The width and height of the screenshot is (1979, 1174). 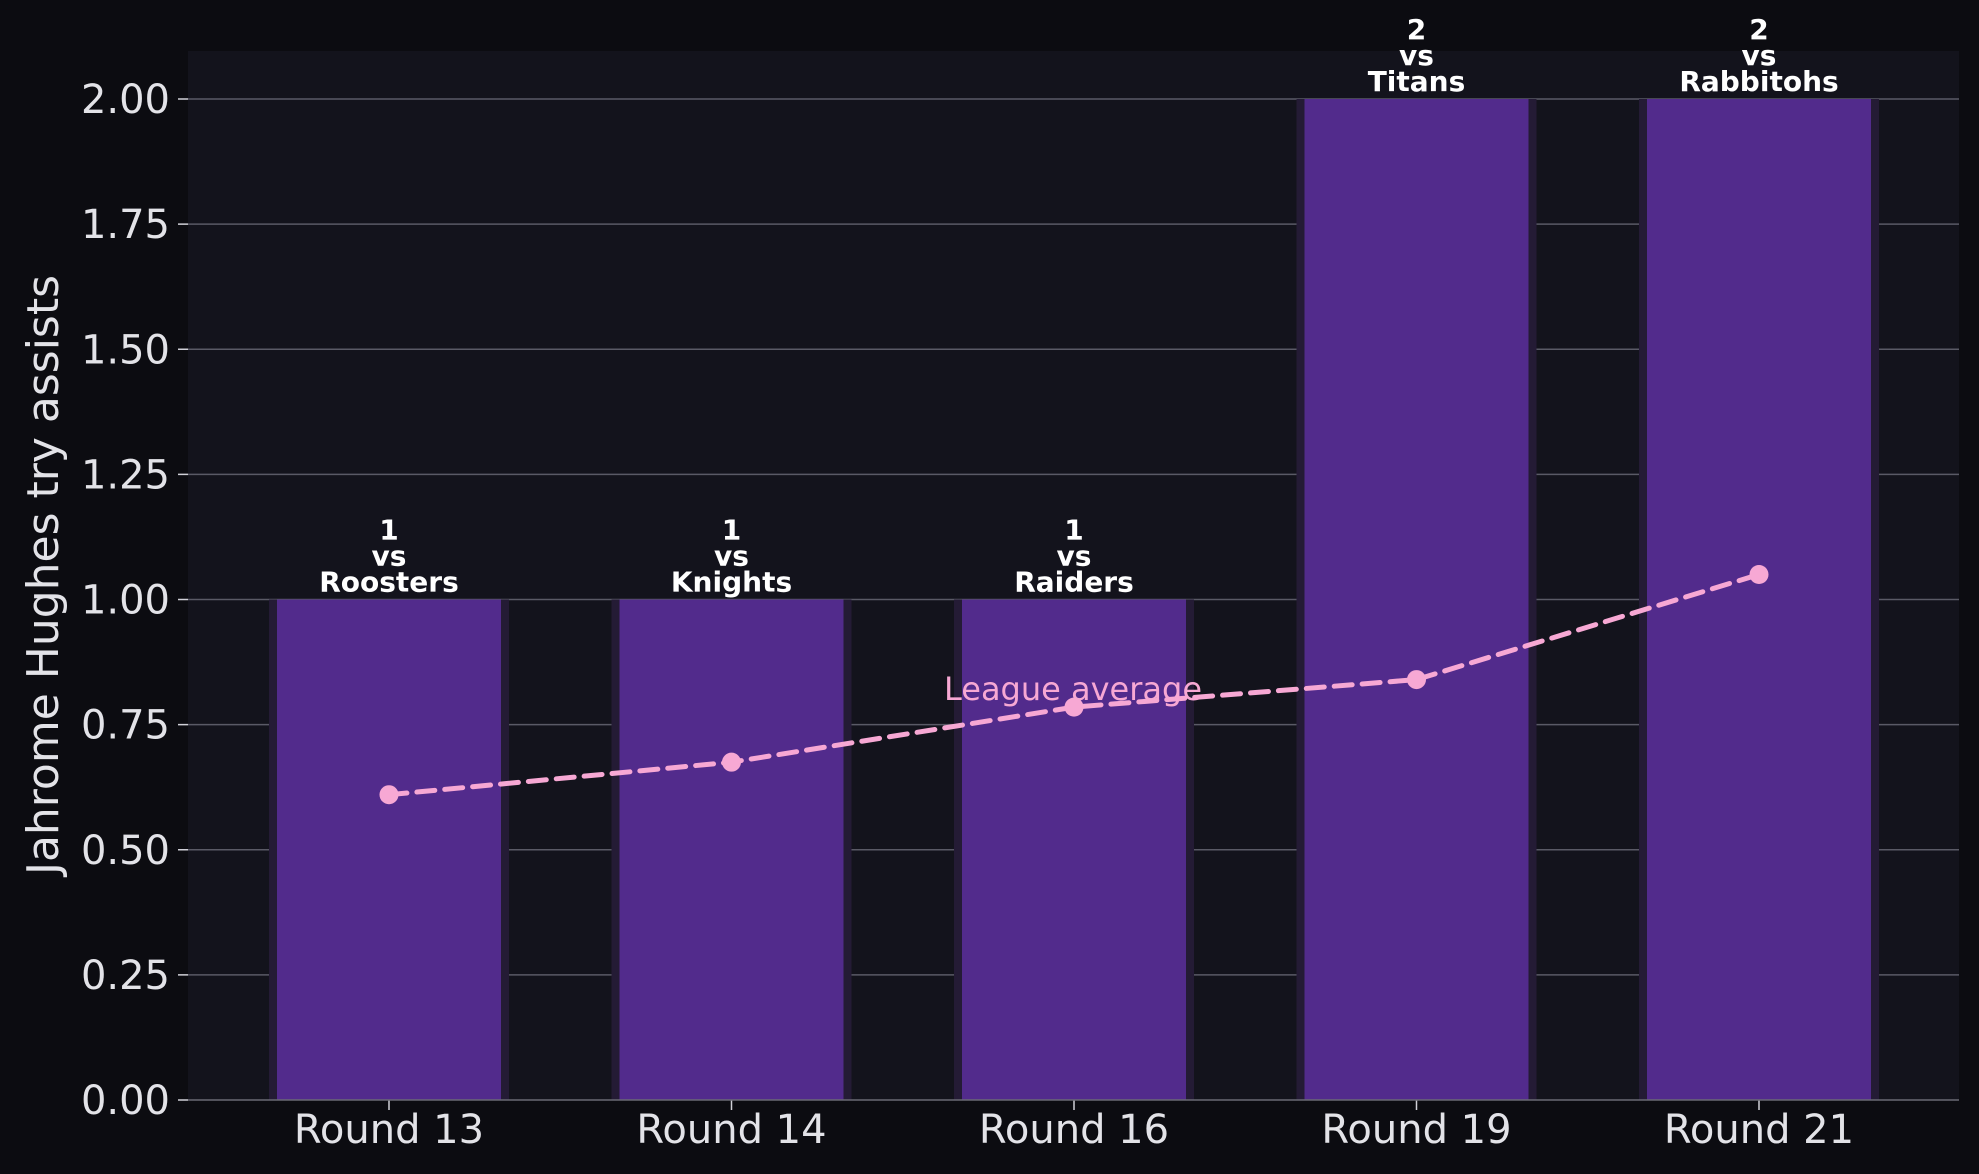 What do you see at coordinates (1074, 1130) in the screenshot?
I see `x-tick-label: Round 16` at bounding box center [1074, 1130].